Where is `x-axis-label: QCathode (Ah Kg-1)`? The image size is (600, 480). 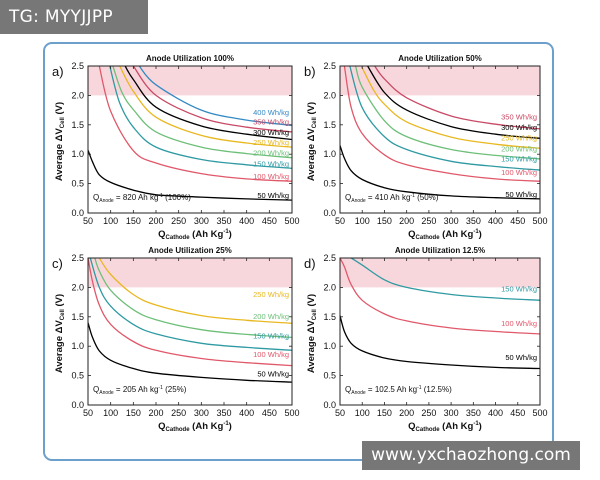
x-axis-label: QCathode (Ah Kg-1) is located at coordinates (195, 427).